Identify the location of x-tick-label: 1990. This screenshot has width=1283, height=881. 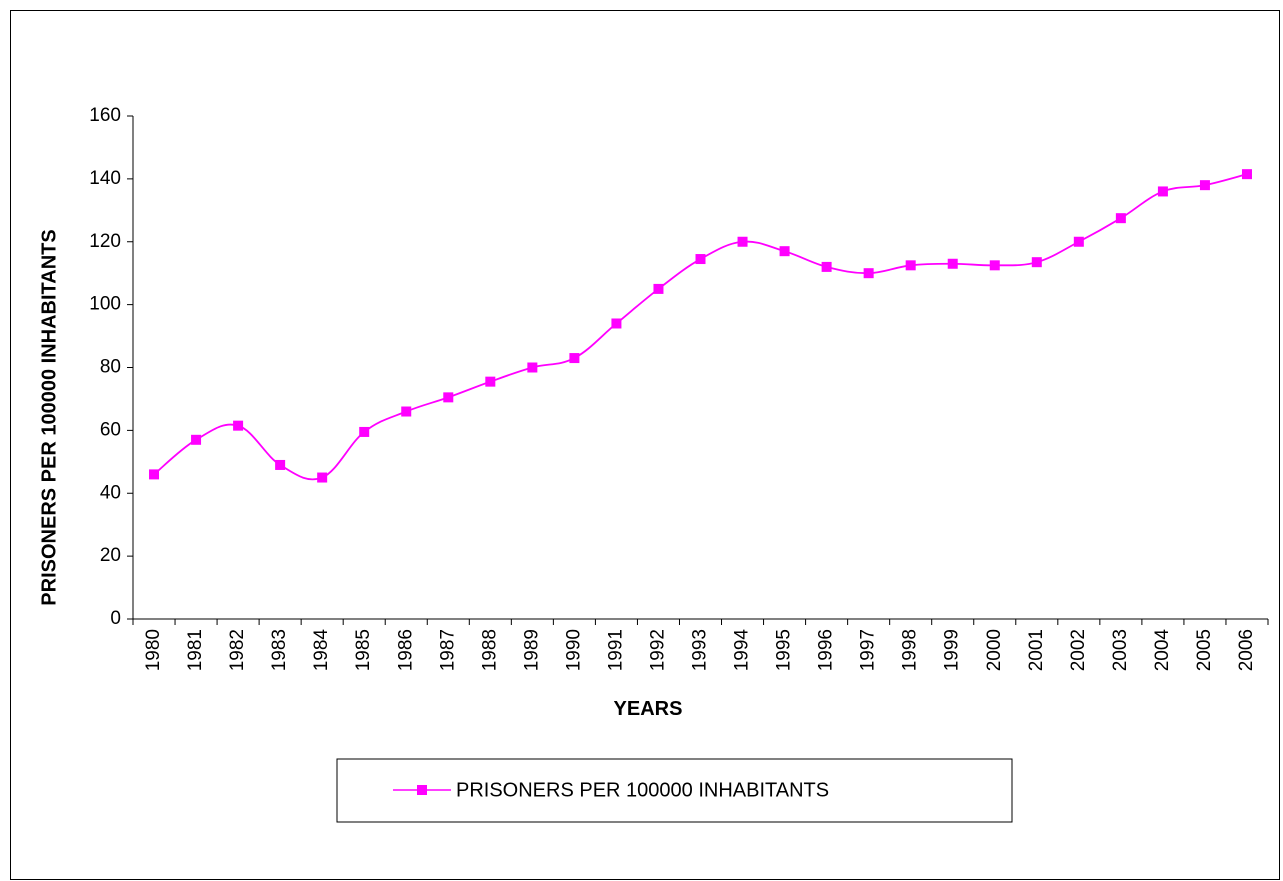
(573, 650).